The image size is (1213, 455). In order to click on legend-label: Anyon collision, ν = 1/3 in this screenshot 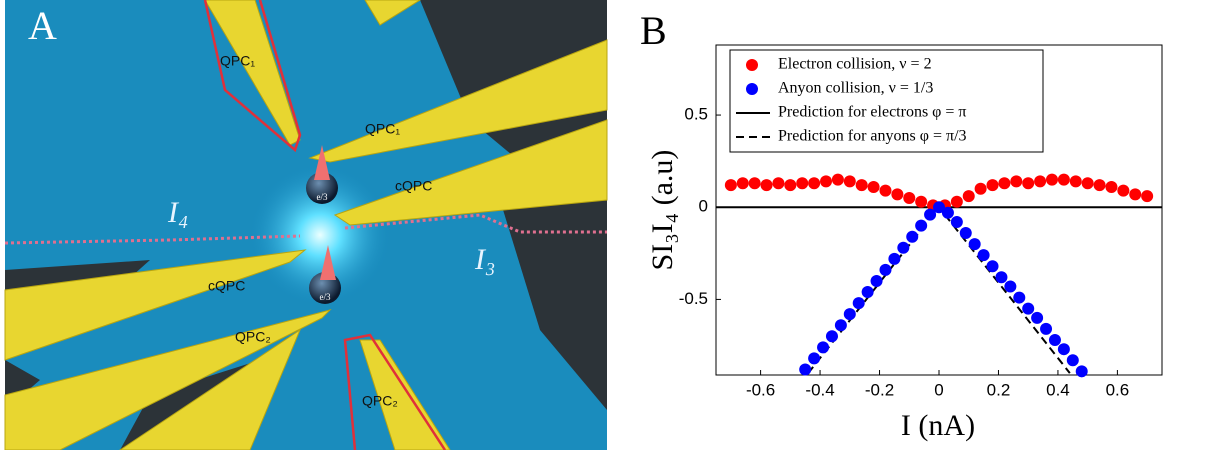, I will do `click(855, 88)`.